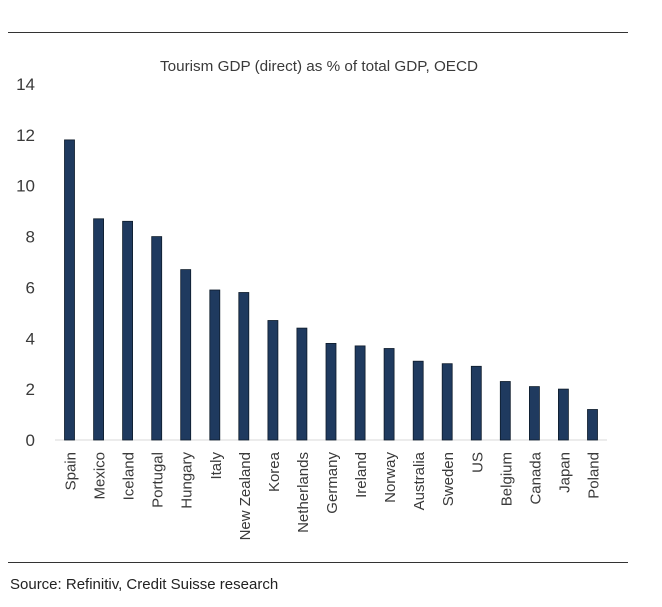 Image resolution: width=662 pixels, height=607 pixels. I want to click on x-tick-label: US, so click(477, 462).